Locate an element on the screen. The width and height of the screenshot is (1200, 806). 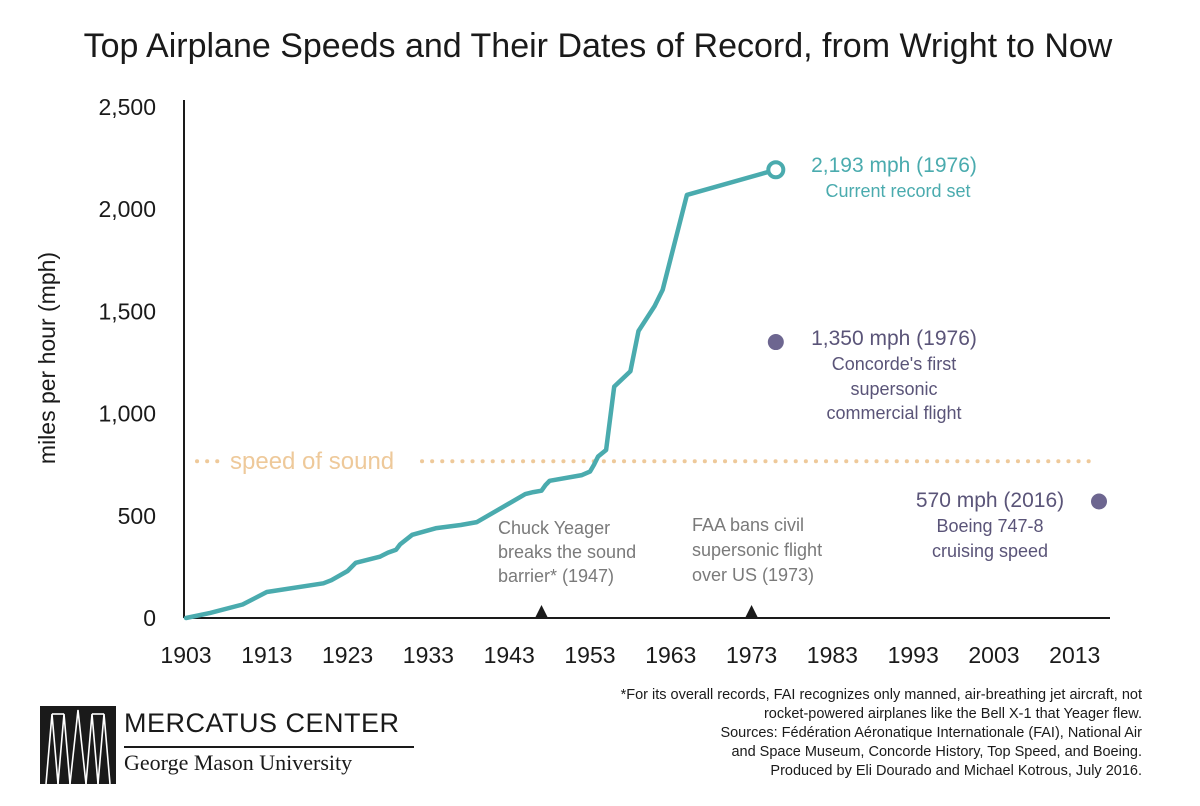
mercatus-logo-mark-icon is located at coordinates (78, 745).